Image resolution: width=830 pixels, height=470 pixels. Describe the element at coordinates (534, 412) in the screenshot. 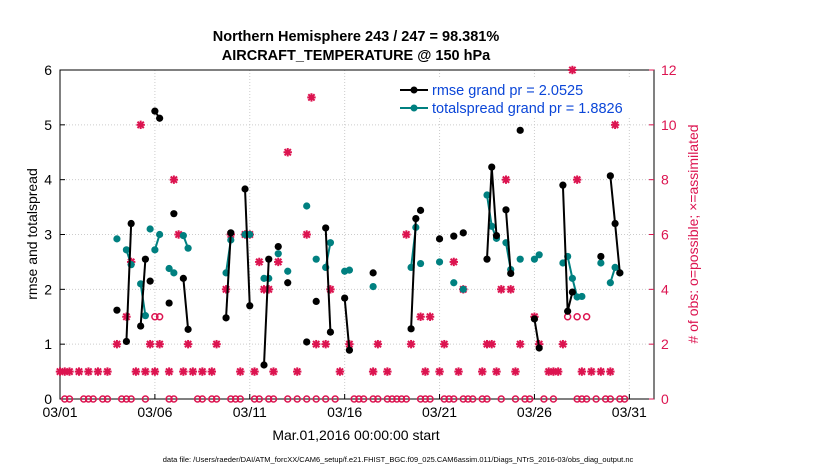

I see `x-tick-label: 03/26` at that location.